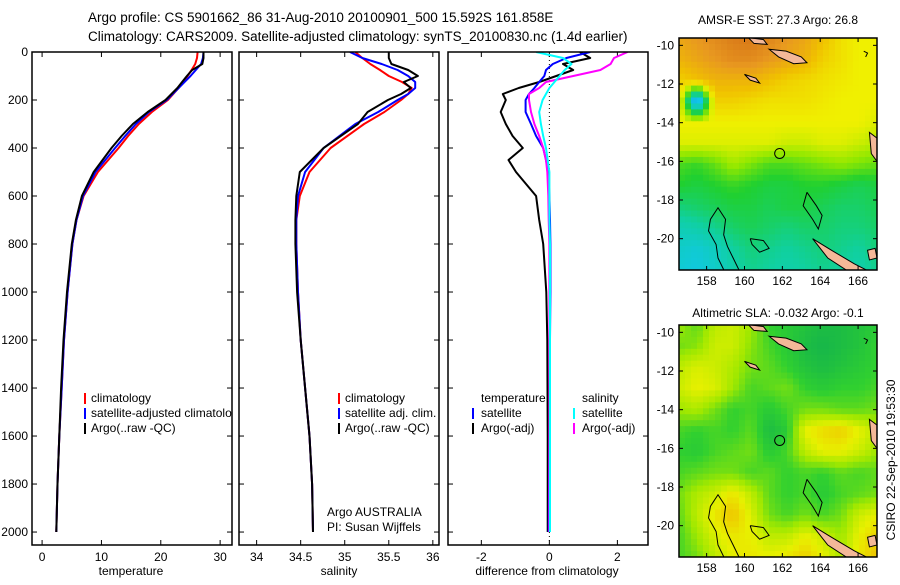 Image resolution: width=900 pixels, height=585 pixels. Describe the element at coordinates (707, 568) in the screenshot. I see `lon-tick-label: 158` at that location.